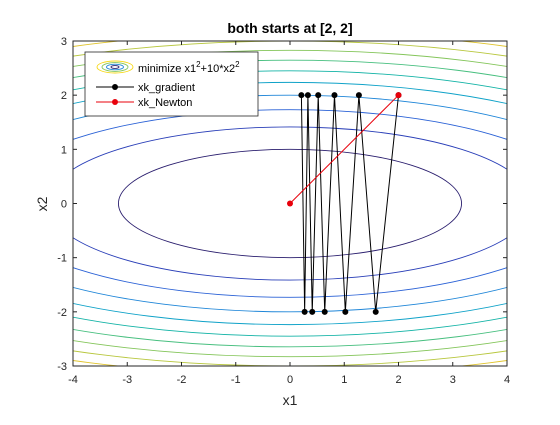 The width and height of the screenshot is (560, 425). Describe the element at coordinates (64, 96) in the screenshot. I see `y-tick-label: 2` at that location.